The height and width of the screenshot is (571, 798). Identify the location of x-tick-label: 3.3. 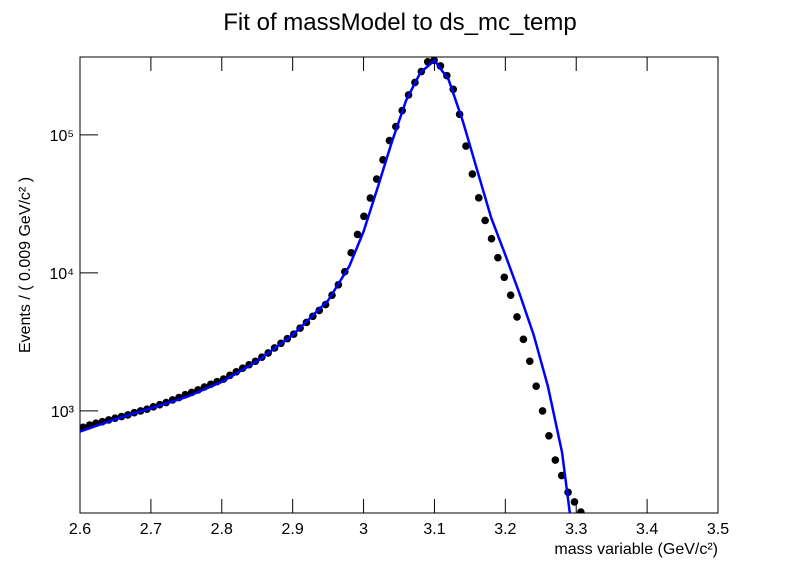
(576, 529).